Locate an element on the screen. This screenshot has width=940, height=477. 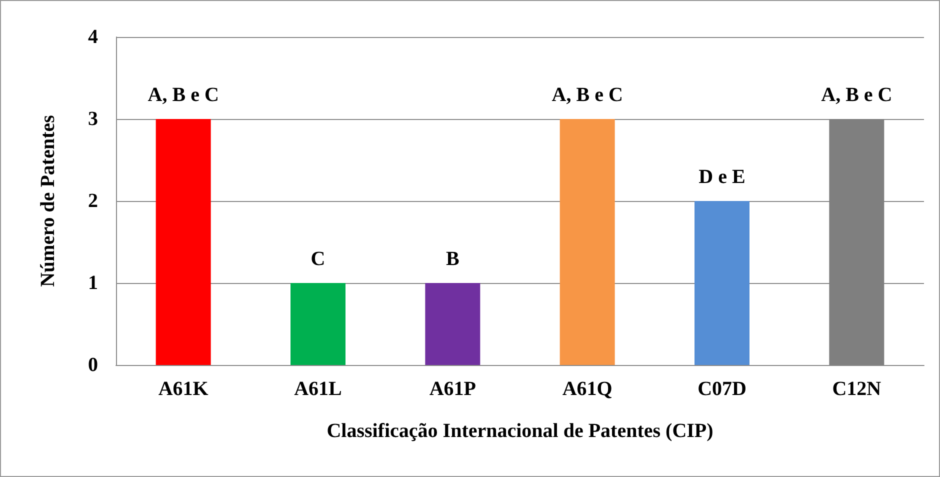
y-tick-label: 3 is located at coordinates (93, 119).